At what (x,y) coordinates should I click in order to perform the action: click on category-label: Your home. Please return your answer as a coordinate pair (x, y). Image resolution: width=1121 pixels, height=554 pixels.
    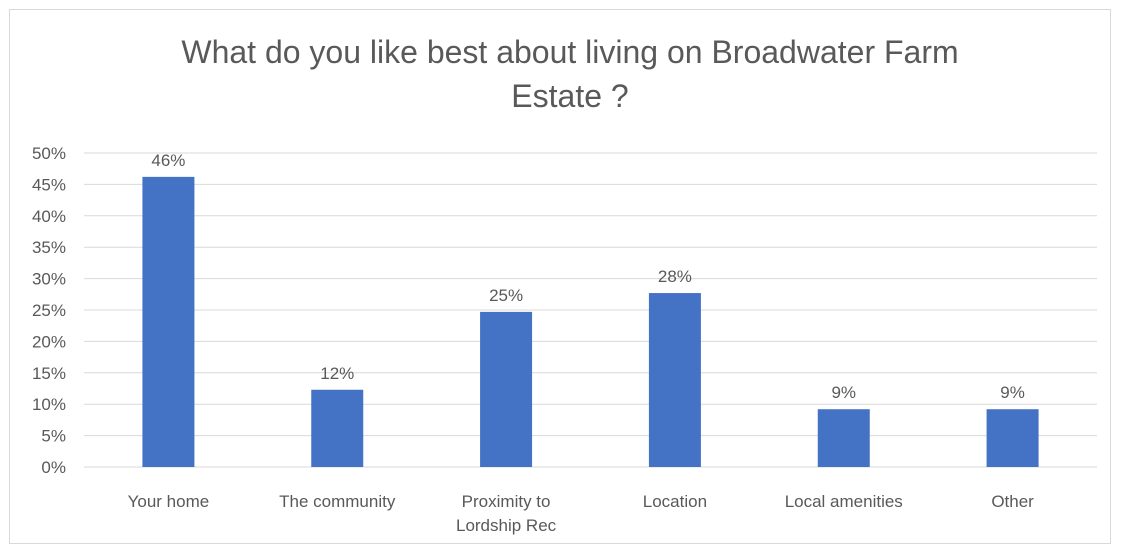
    Looking at the image, I should click on (169, 501).